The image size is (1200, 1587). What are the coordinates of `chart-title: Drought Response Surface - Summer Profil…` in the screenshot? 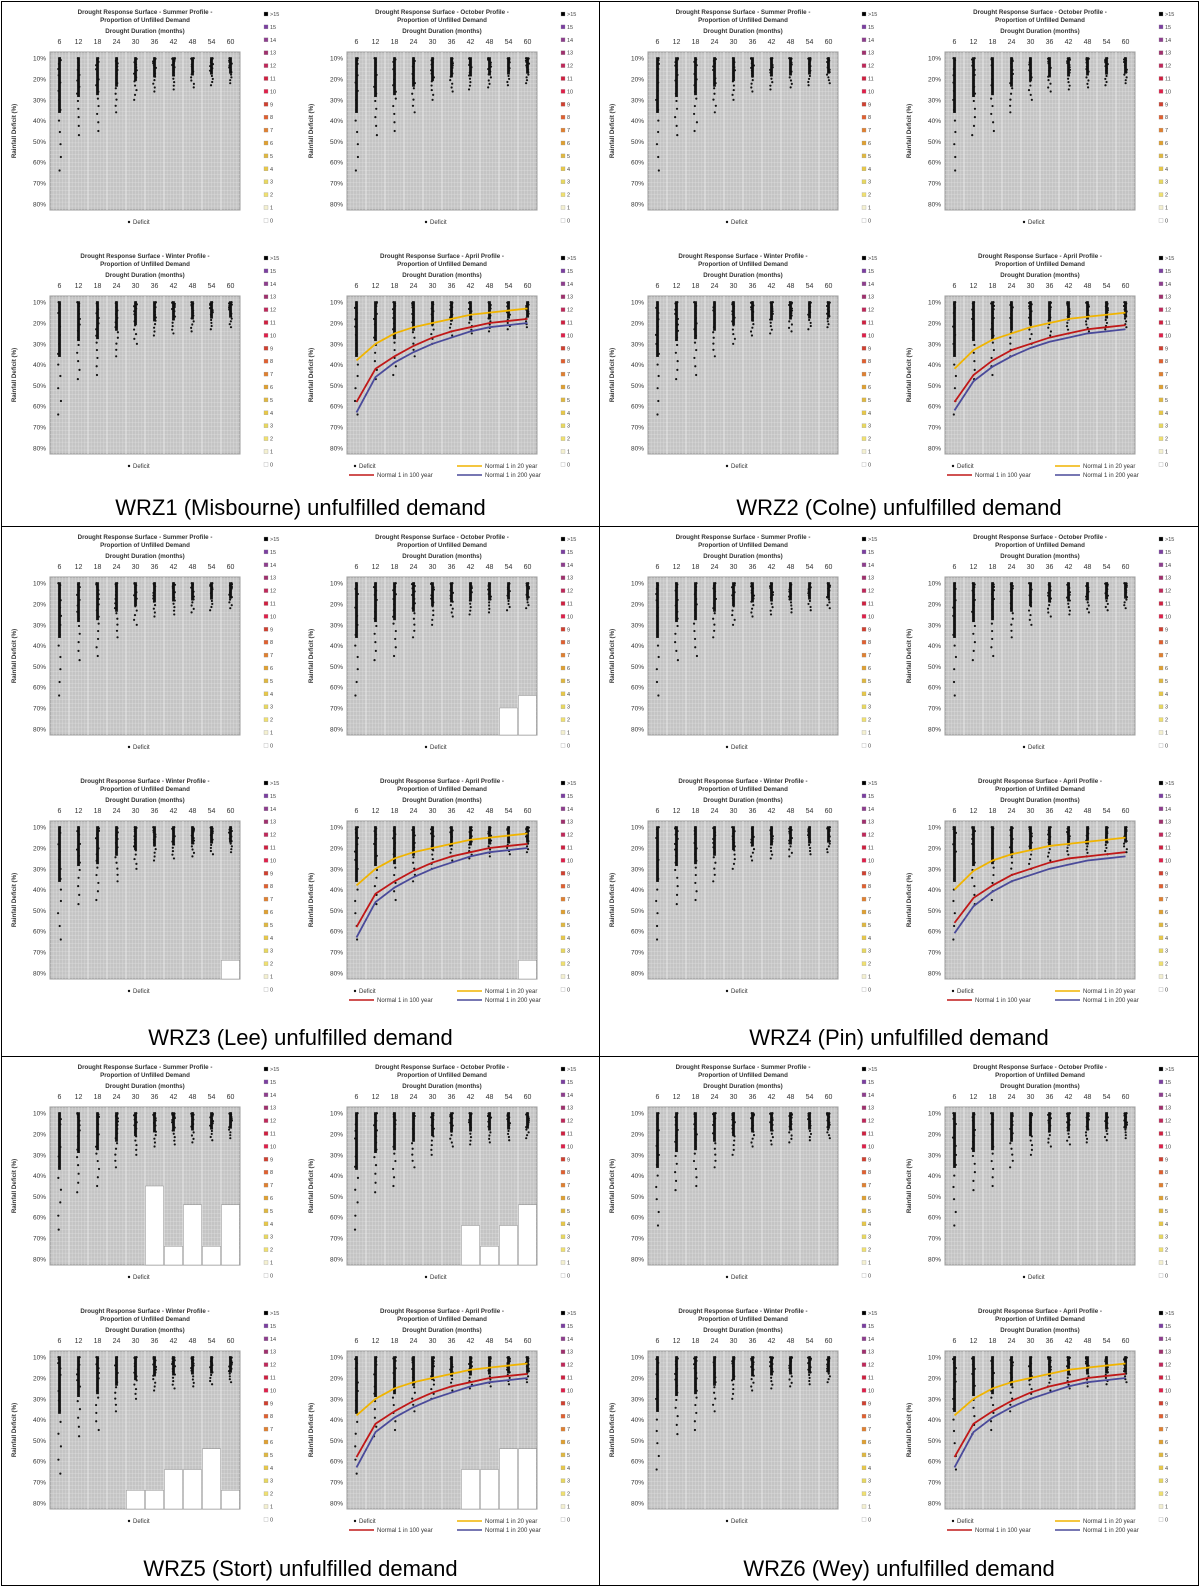 It's located at (743, 537).